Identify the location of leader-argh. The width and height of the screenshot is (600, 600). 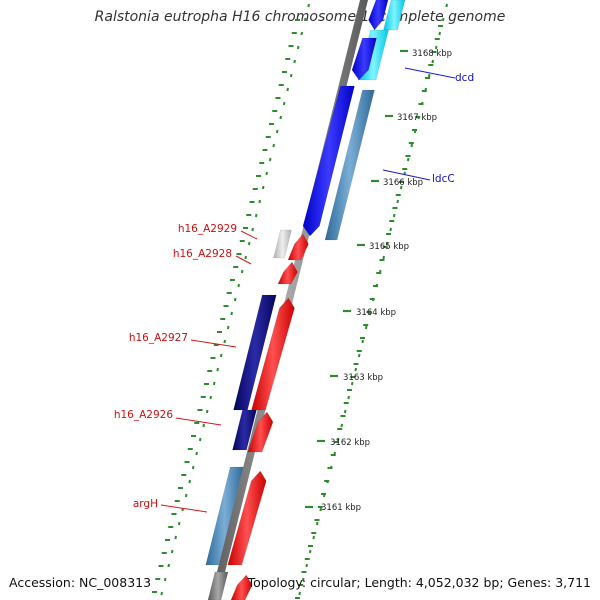
(184, 508).